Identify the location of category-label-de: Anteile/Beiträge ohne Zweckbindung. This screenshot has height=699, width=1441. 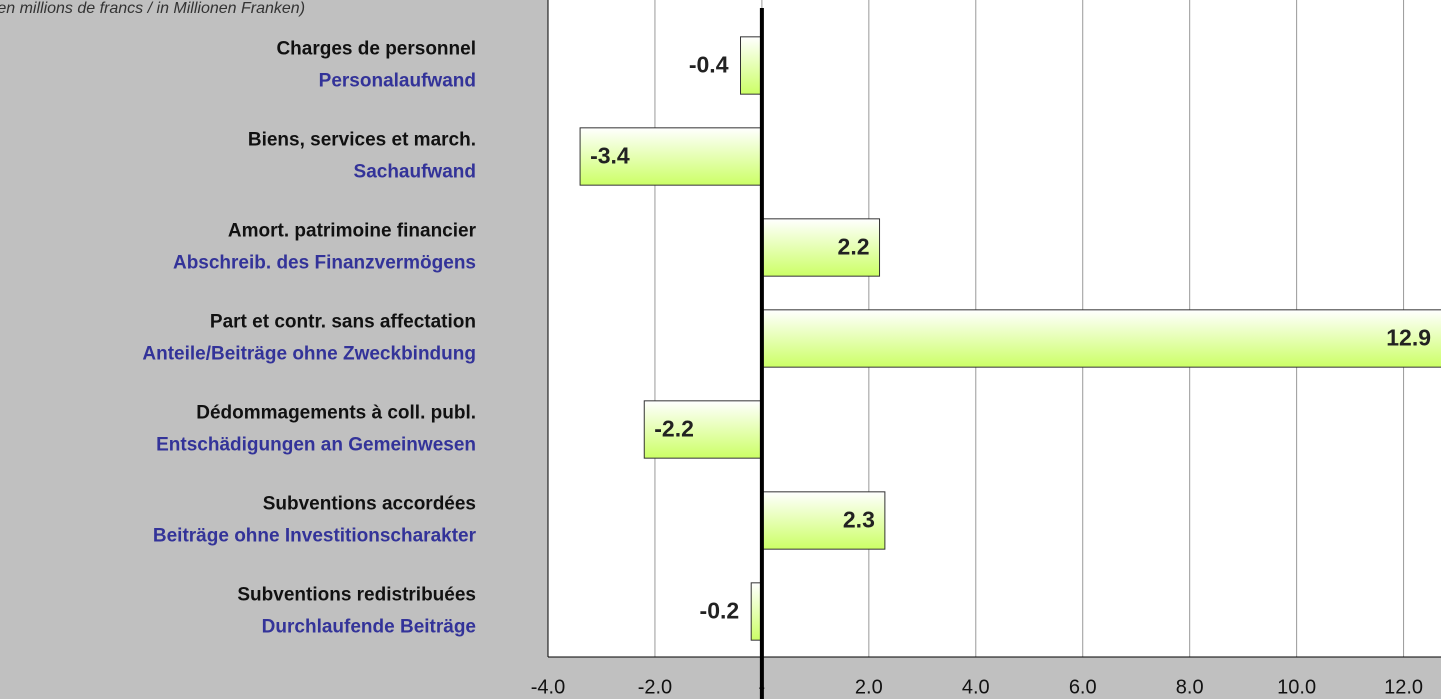
(309, 354).